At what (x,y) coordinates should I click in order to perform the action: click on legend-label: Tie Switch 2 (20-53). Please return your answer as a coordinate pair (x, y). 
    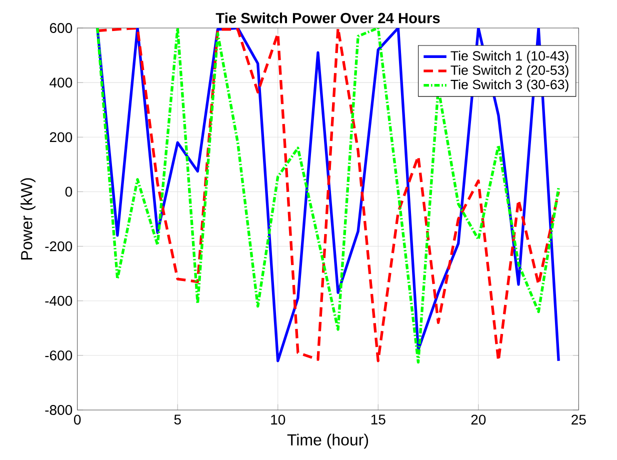
    Looking at the image, I should click on (509, 71).